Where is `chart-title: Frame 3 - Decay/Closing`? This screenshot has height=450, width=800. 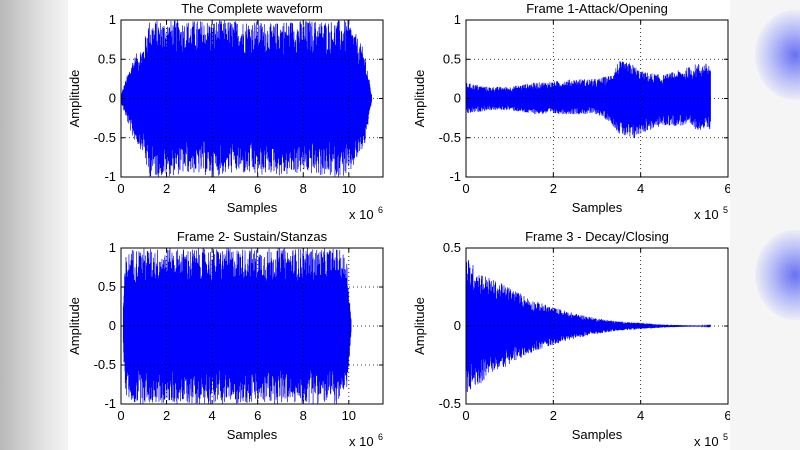
chart-title: Frame 3 - Decay/Closing is located at coordinates (597, 236).